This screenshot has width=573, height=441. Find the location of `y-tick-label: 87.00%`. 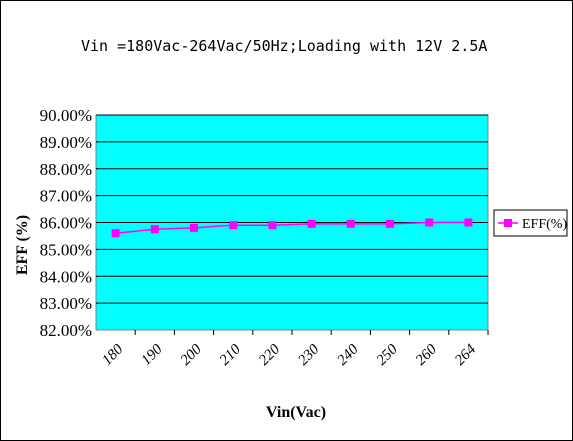

y-tick-label: 87.00% is located at coordinates (66, 196).